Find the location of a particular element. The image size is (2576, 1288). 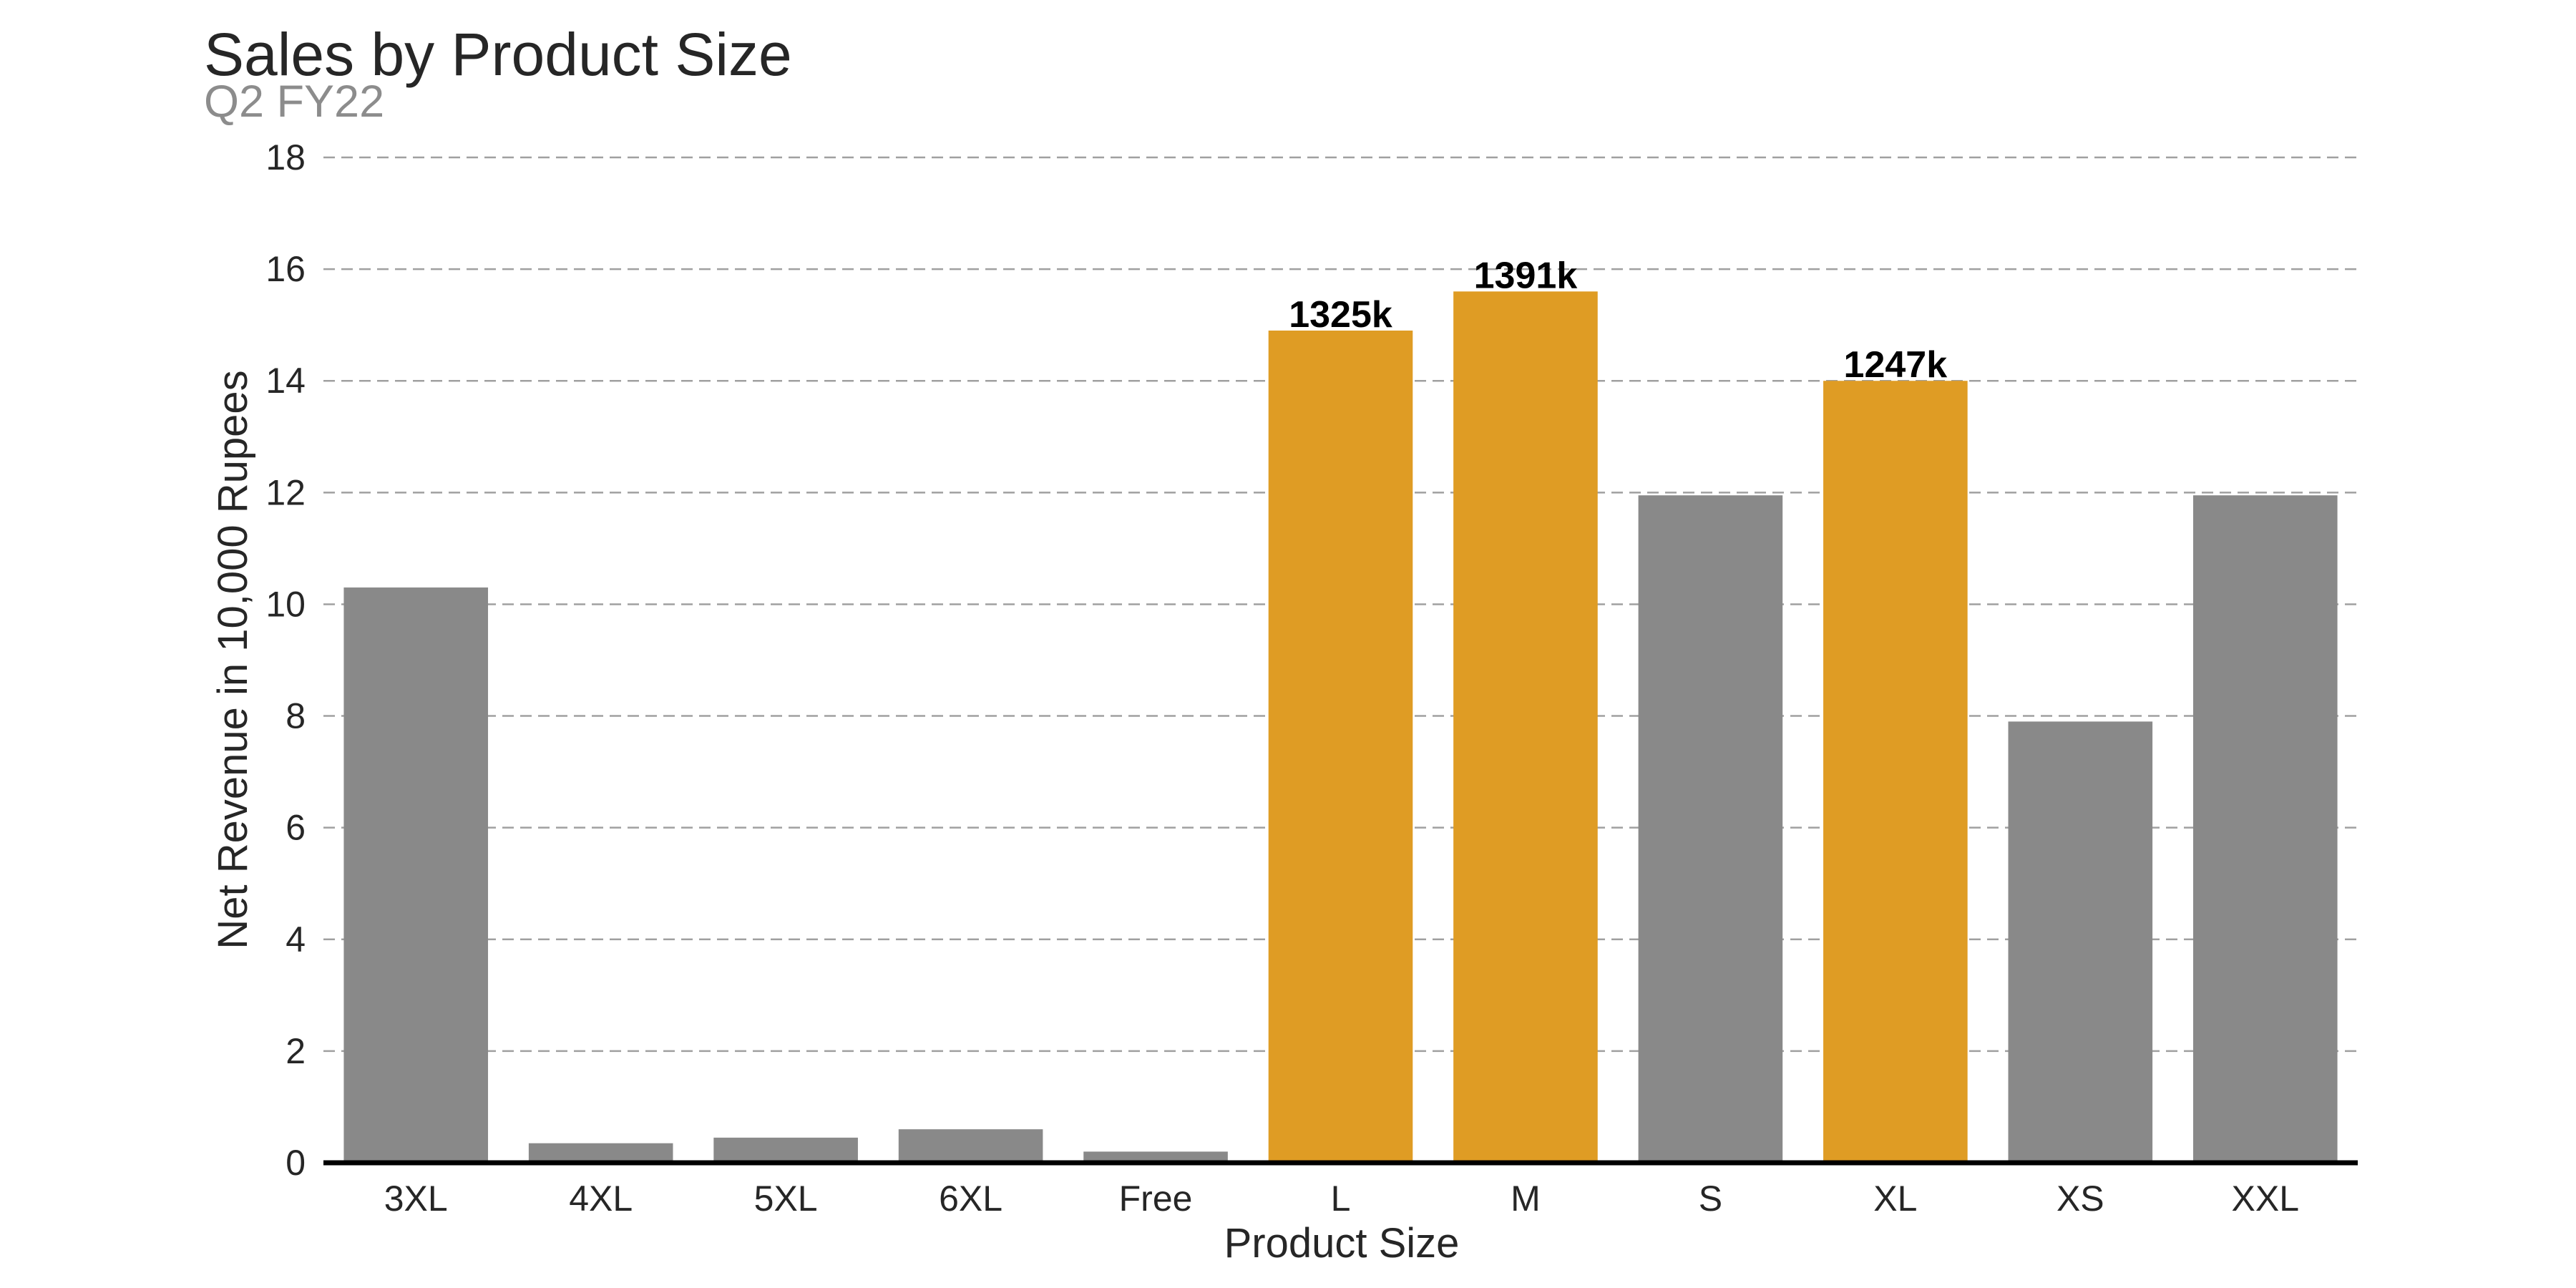

data-label: 1391k is located at coordinates (1526, 275).